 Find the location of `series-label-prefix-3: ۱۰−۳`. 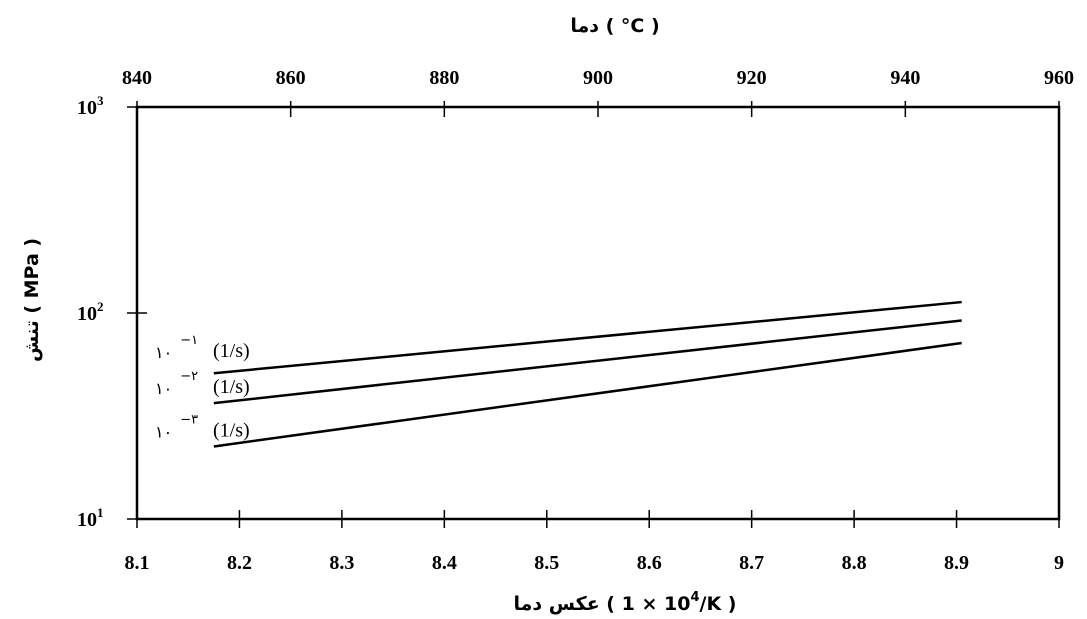

series-label-prefix-3: ۱۰−۳ is located at coordinates (176, 426).